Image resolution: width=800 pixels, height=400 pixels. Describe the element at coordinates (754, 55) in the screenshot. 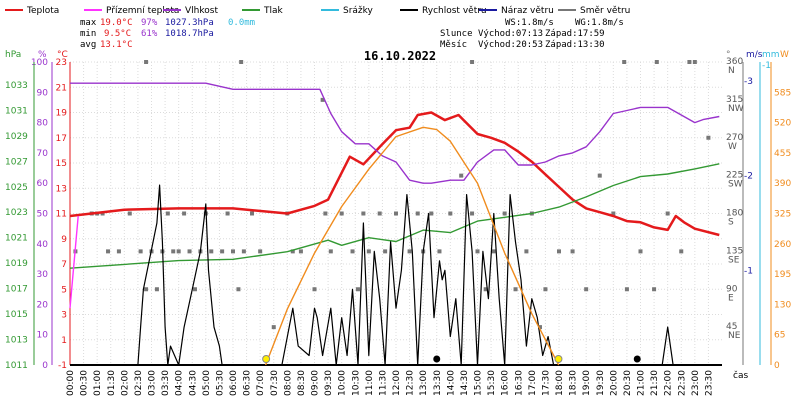

I see `ms-unit: m/s` at that location.